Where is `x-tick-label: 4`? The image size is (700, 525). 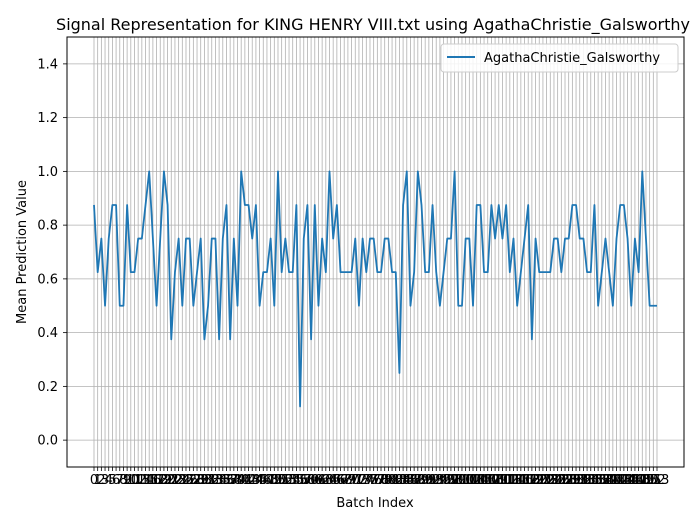 x-tick-label: 4 is located at coordinates (109, 480).